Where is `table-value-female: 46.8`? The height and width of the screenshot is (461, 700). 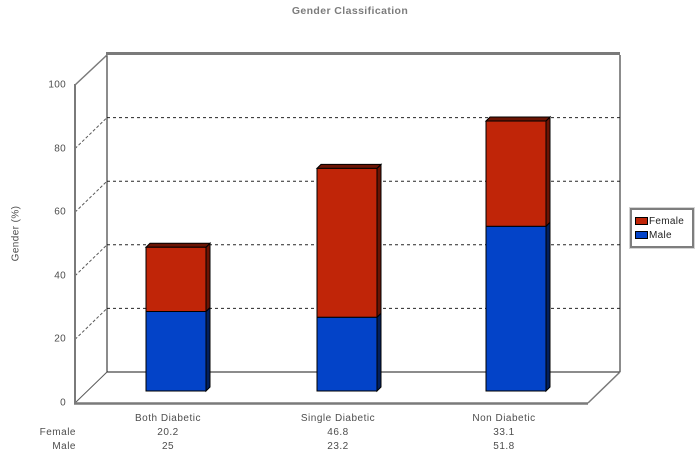 table-value-female: 46.8 is located at coordinates (338, 432).